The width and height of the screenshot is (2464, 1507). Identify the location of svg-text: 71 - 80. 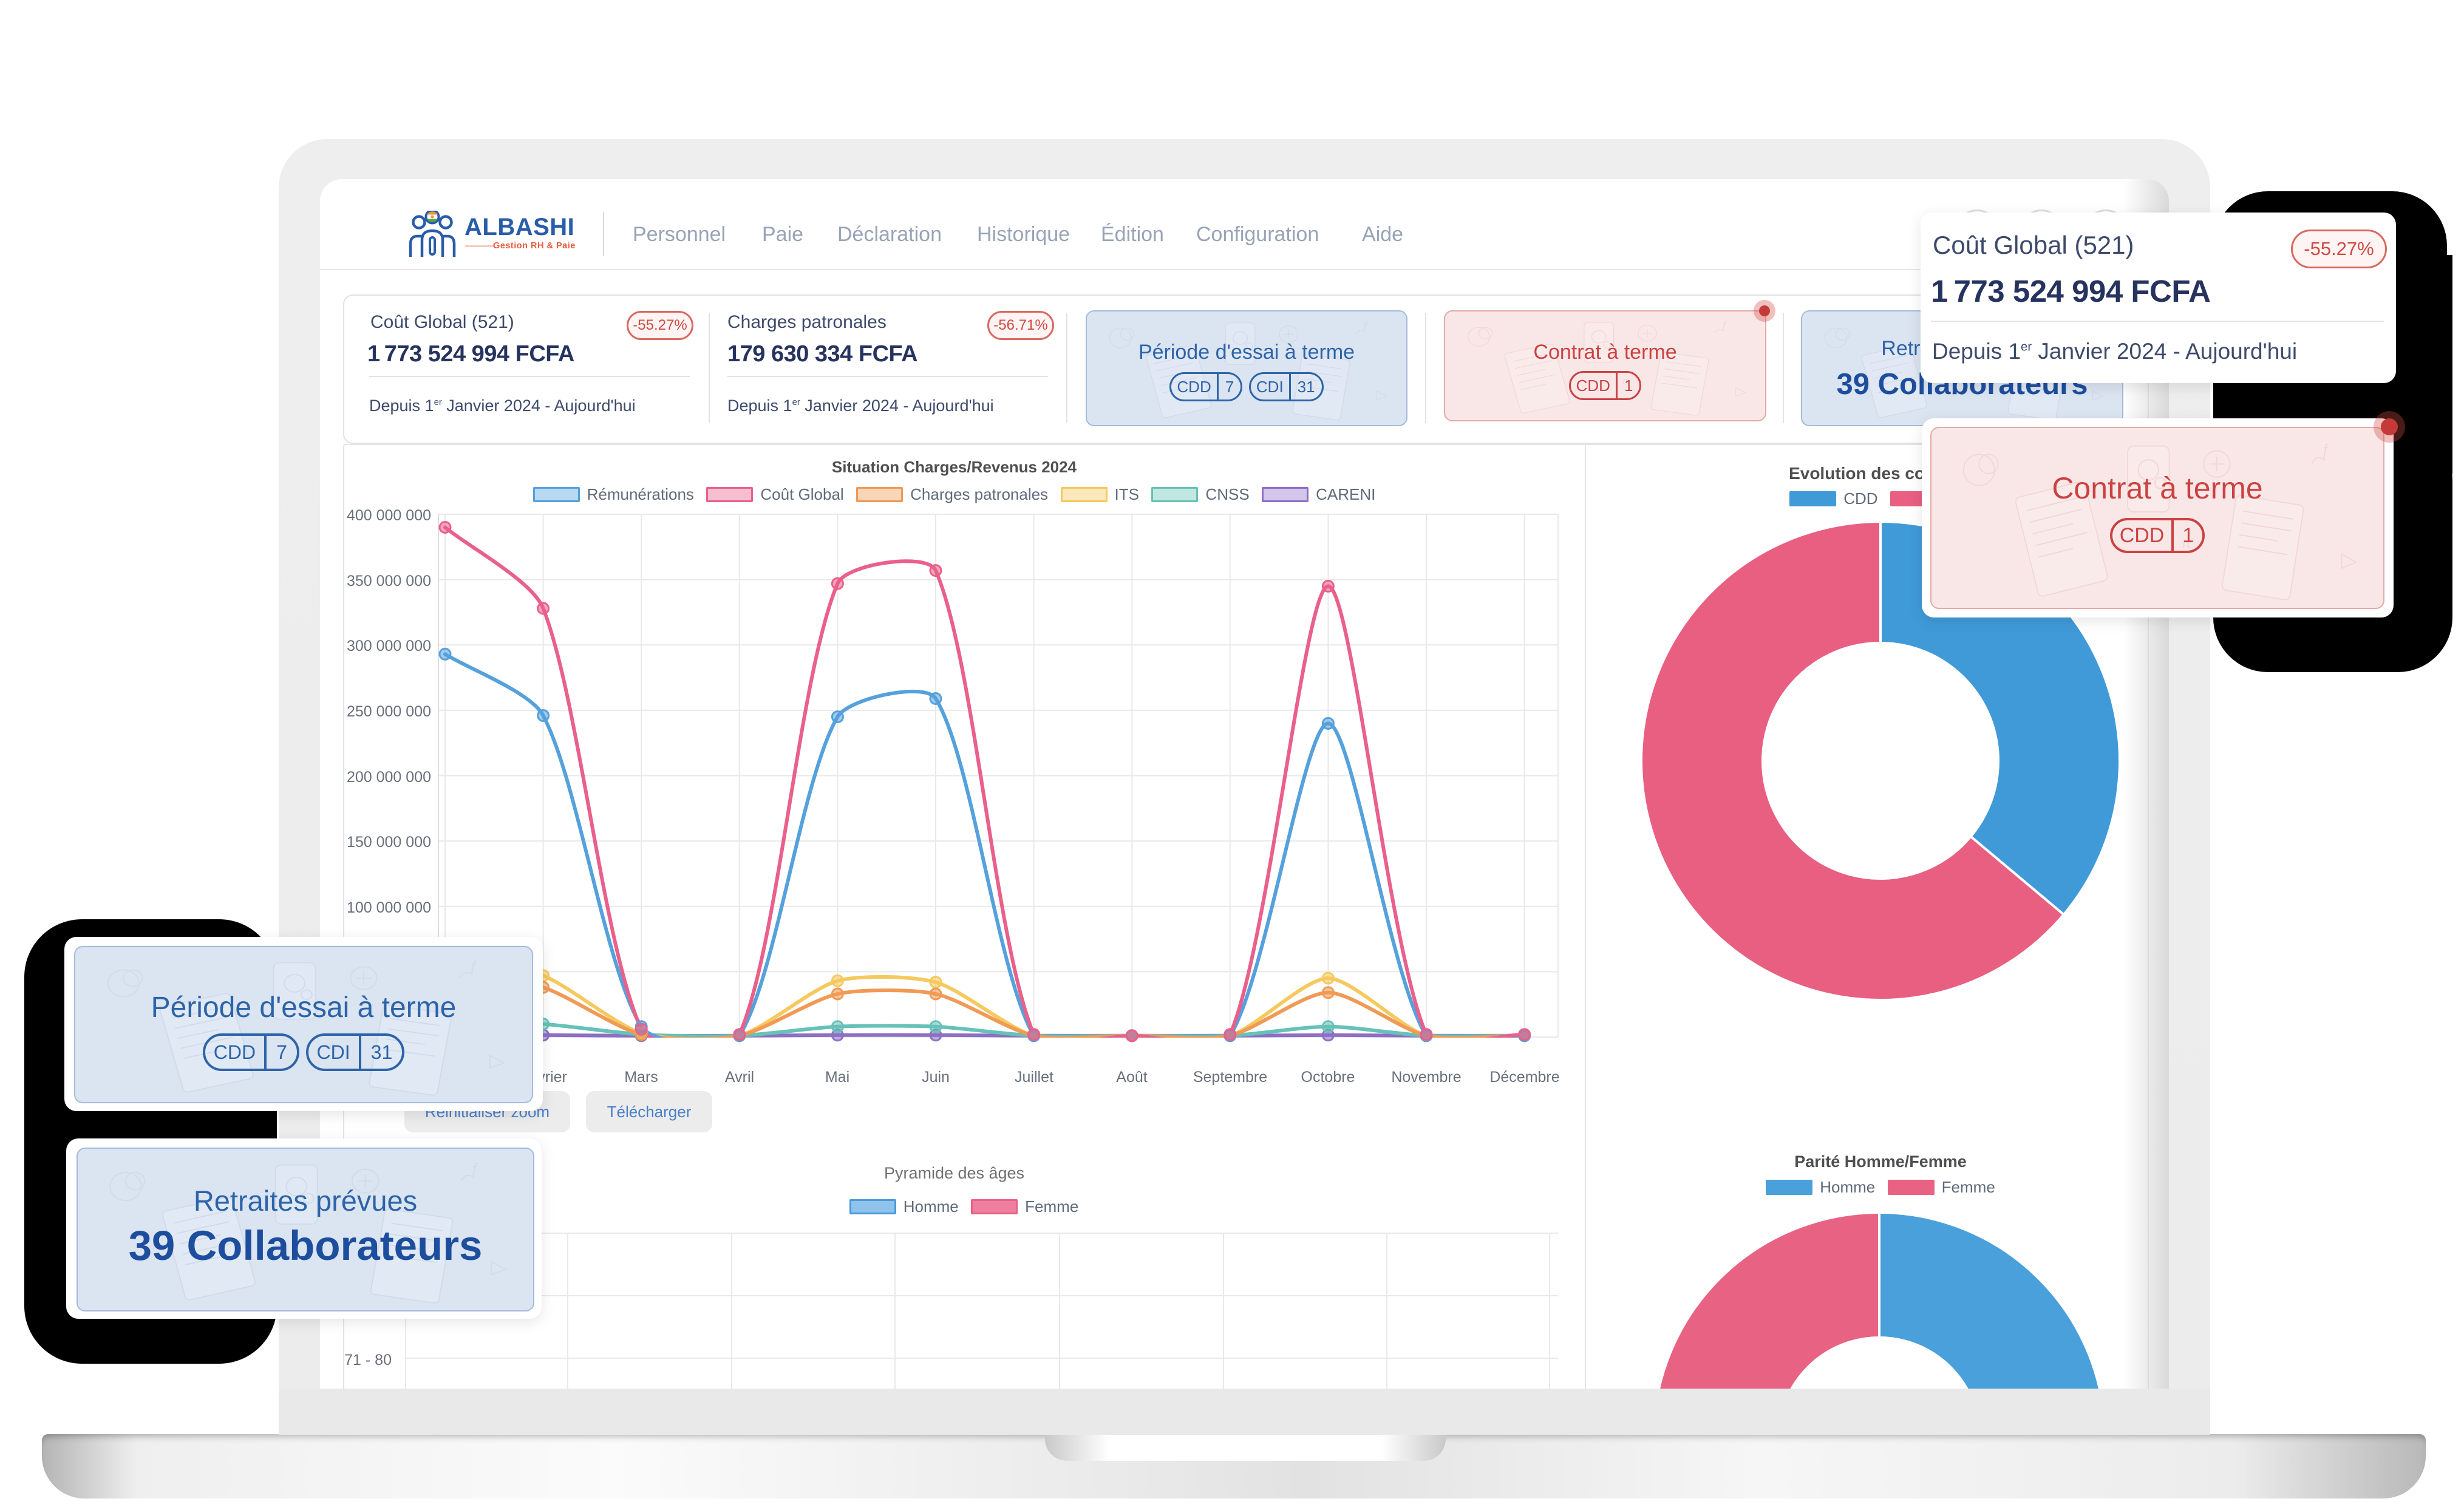
(368, 1360).